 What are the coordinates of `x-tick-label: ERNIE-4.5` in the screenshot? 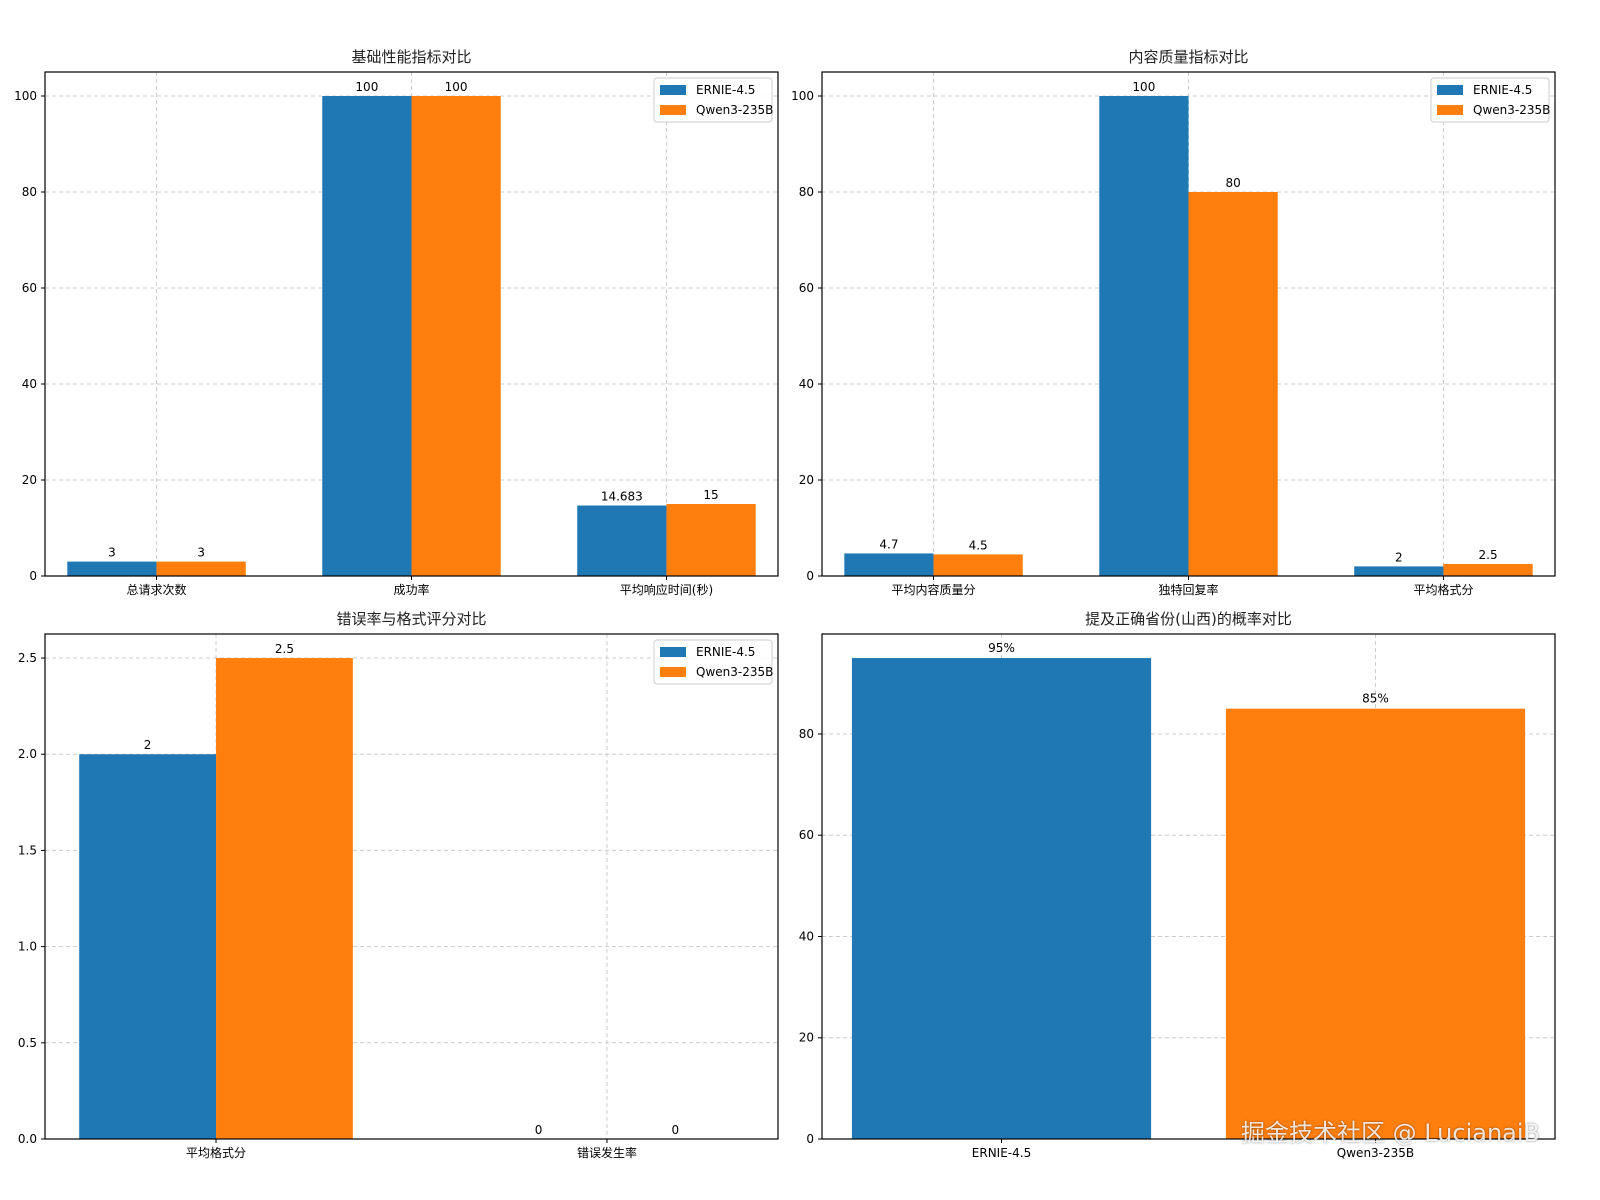 It's located at (1001, 1153).